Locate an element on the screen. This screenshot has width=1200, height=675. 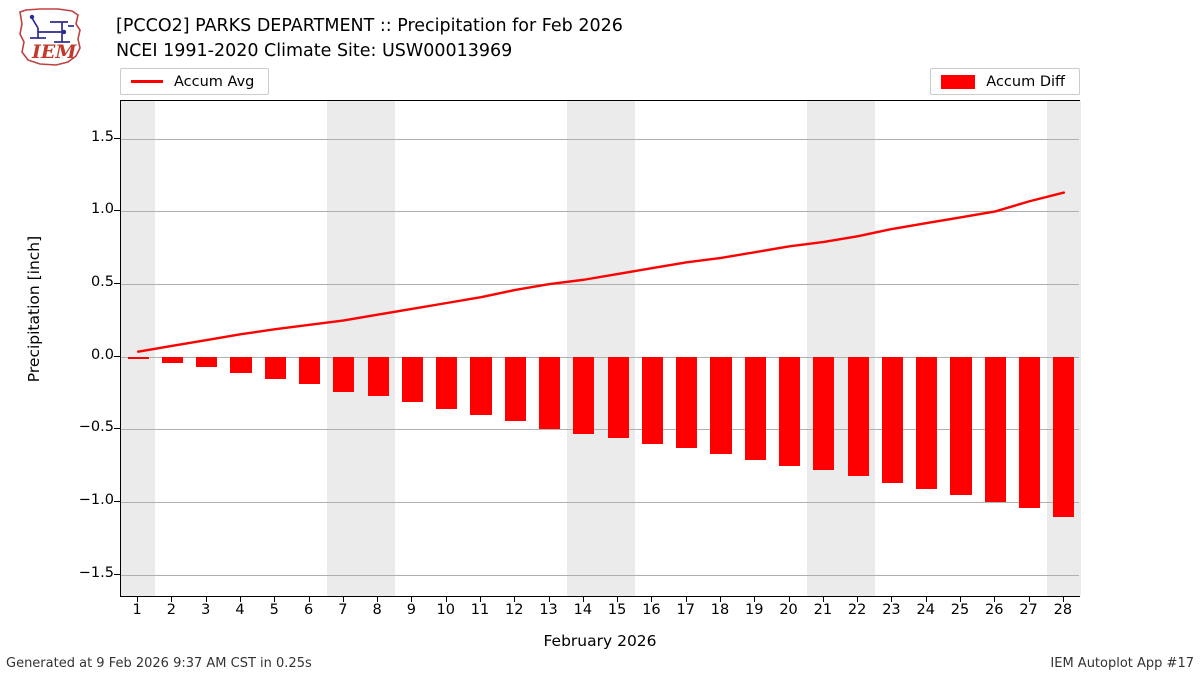
y-tick-label: 1.5 is located at coordinates (102, 136).